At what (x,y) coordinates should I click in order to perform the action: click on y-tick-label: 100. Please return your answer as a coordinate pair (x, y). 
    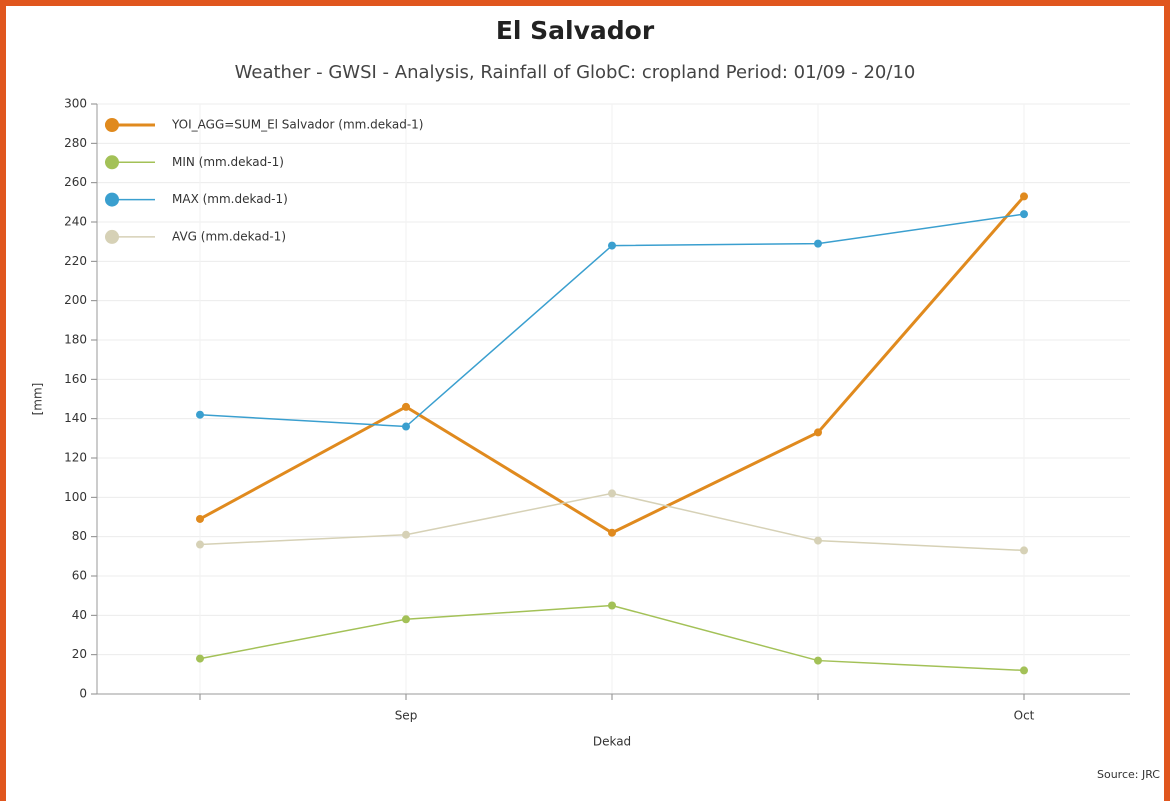
    Looking at the image, I should click on (75, 497).